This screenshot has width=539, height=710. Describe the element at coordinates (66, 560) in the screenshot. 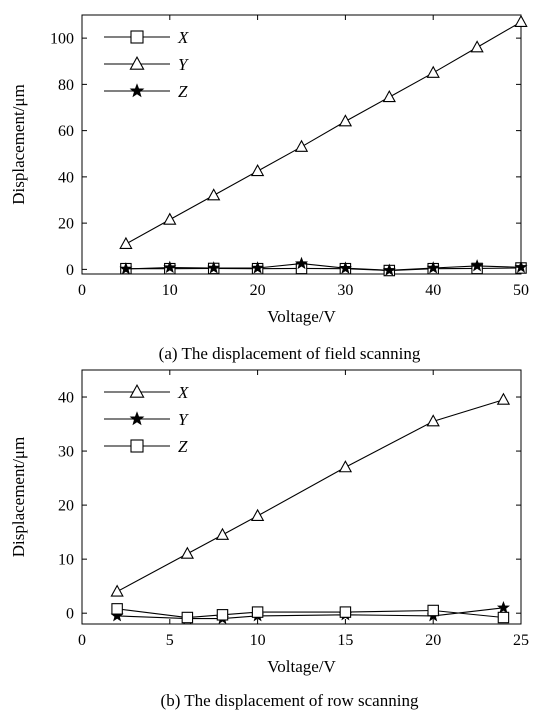

I see `y-tick-label: 10` at that location.